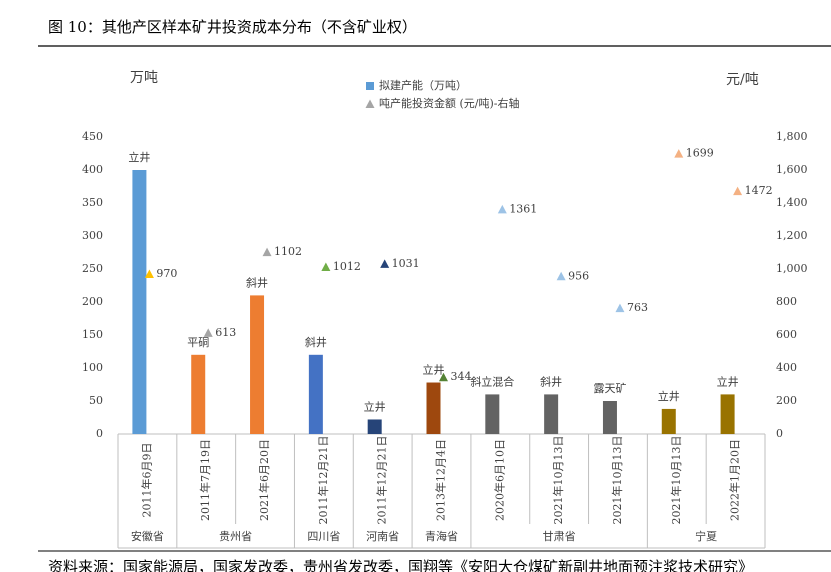 This screenshot has width=831, height=572. I want to click on y-tick-label: 350, so click(92, 202).